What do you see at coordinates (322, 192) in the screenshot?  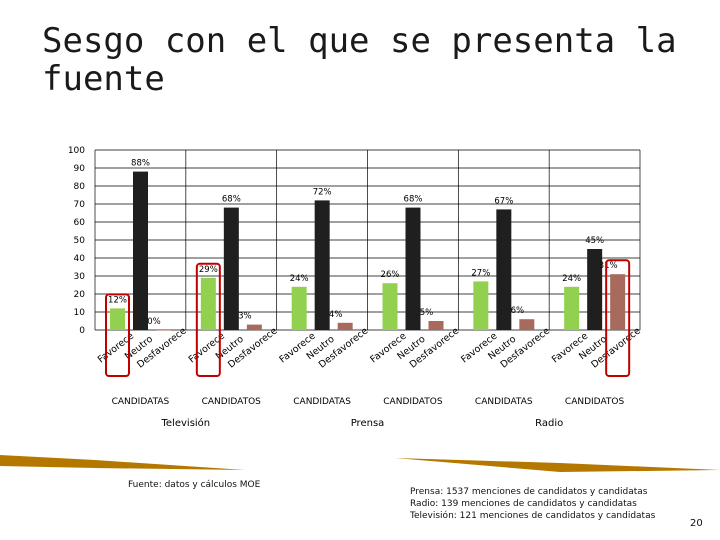 I see `data-label: 72%` at bounding box center [322, 192].